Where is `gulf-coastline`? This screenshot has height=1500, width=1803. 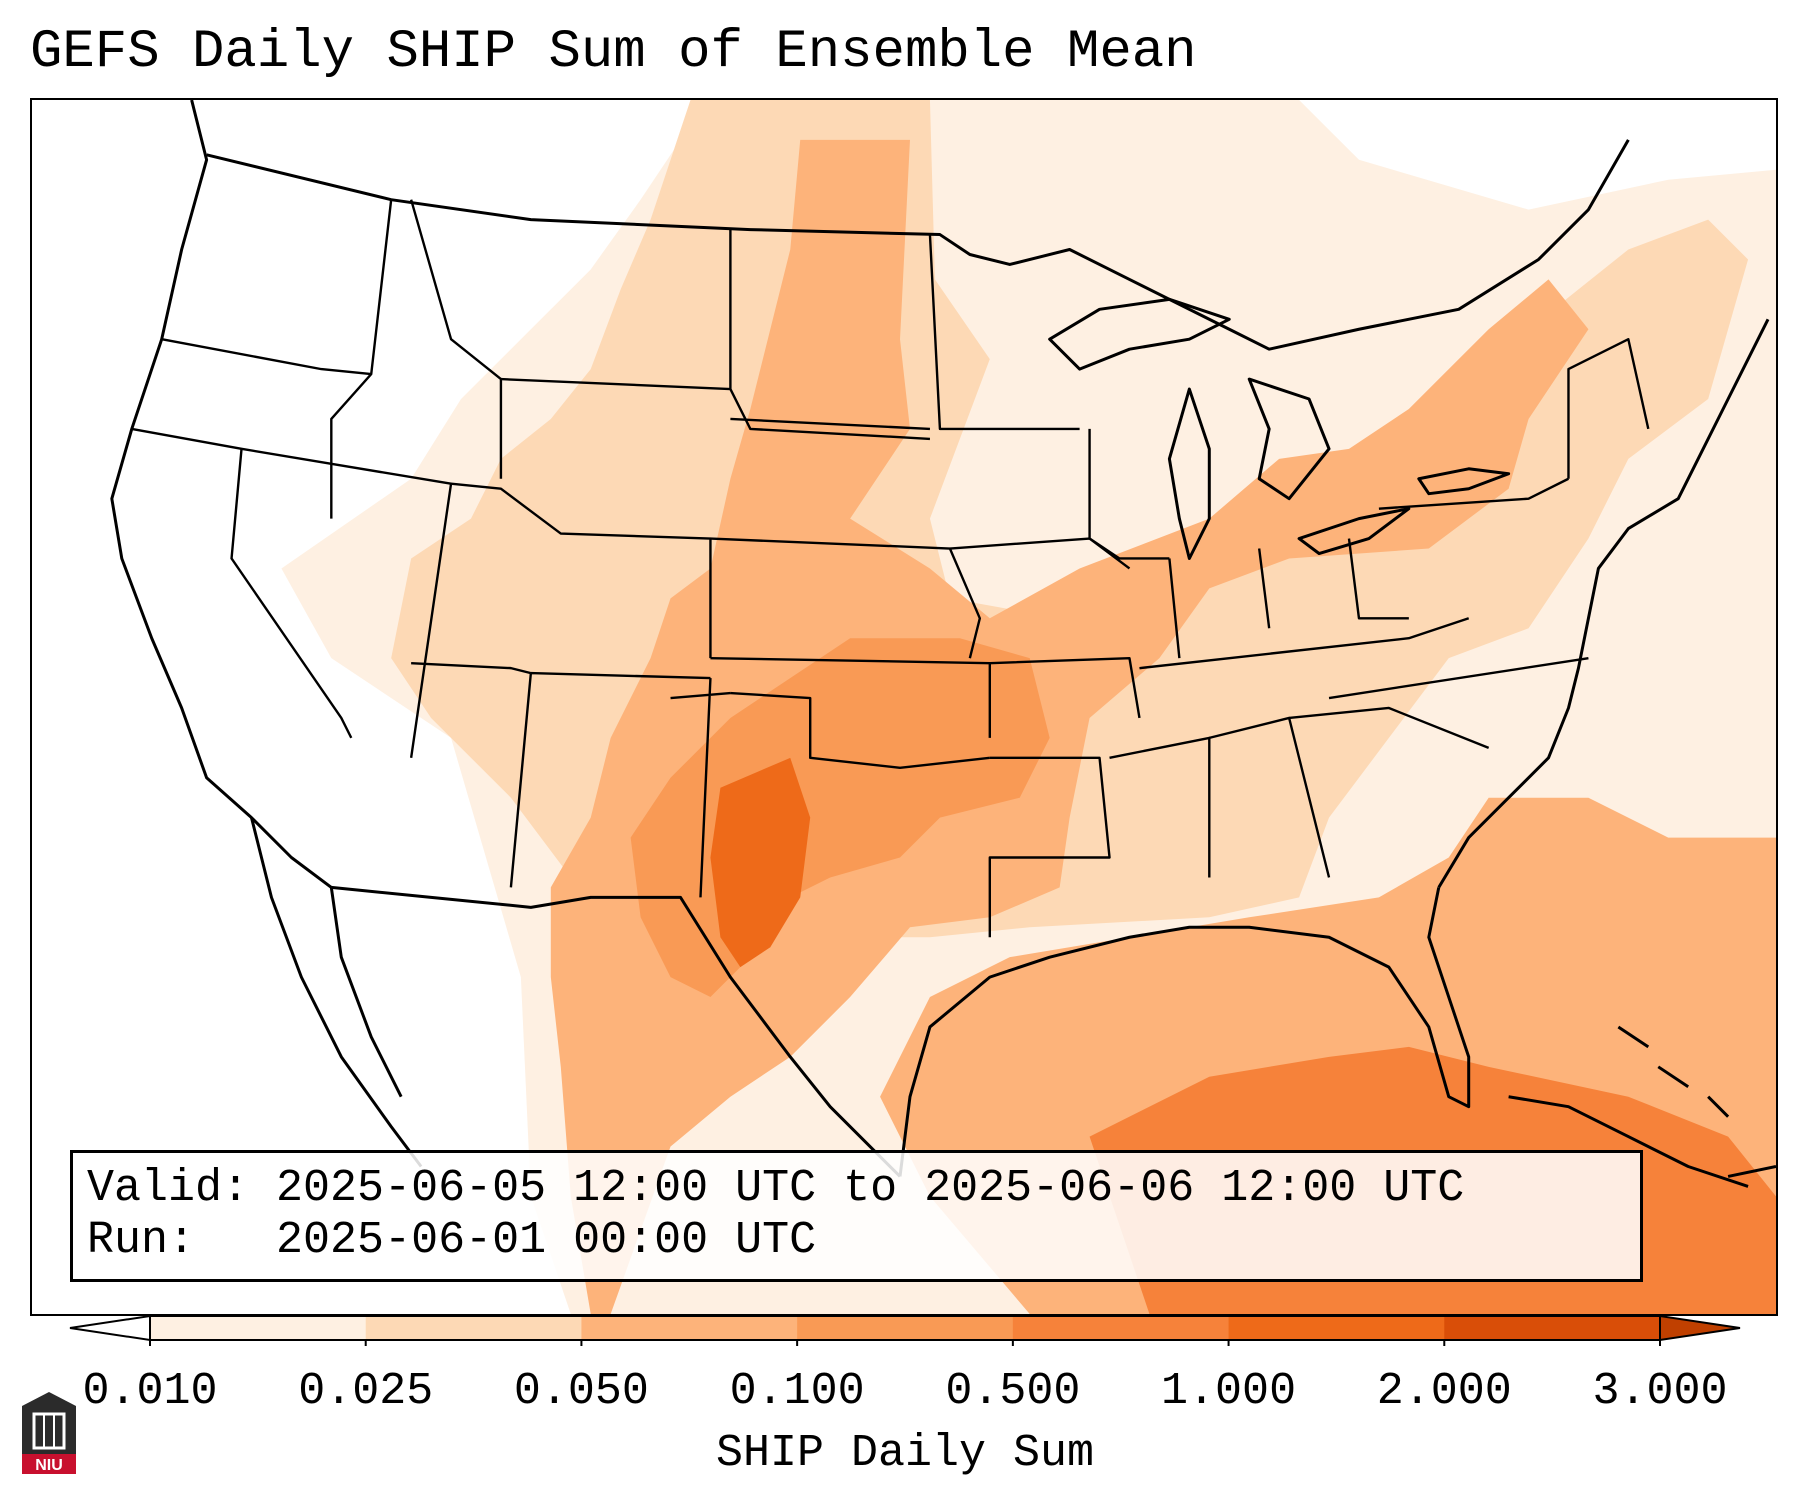
gulf-coastline is located at coordinates (1184, 1032).